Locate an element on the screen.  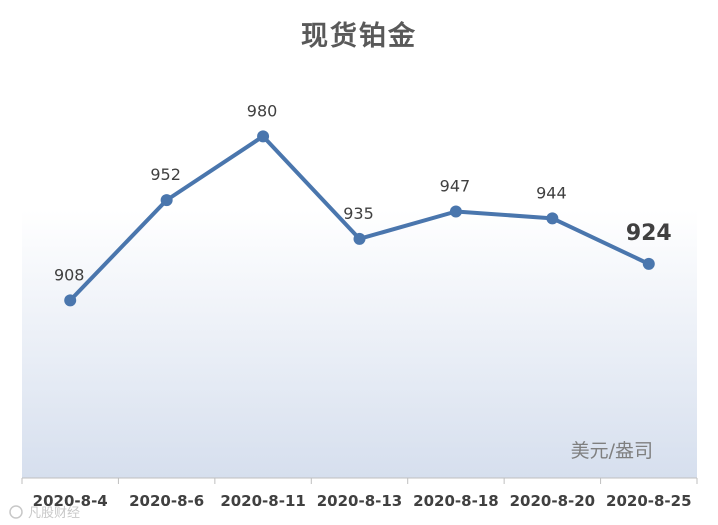
data-label: 924 is located at coordinates (649, 233).